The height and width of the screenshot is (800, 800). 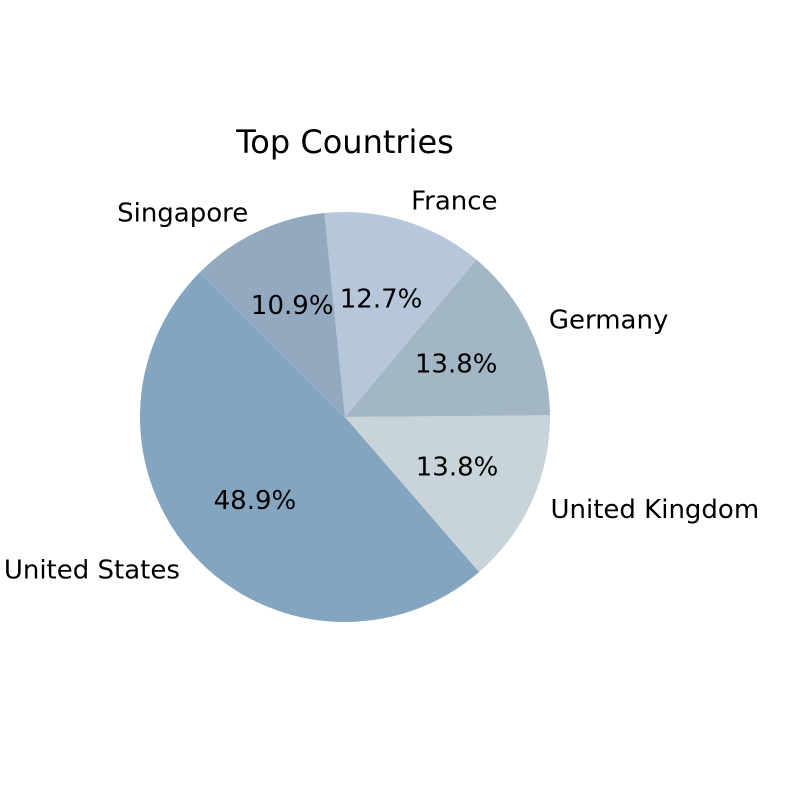 What do you see at coordinates (448, 494) in the screenshot?
I see `pie-slice-united-kingdom` at bounding box center [448, 494].